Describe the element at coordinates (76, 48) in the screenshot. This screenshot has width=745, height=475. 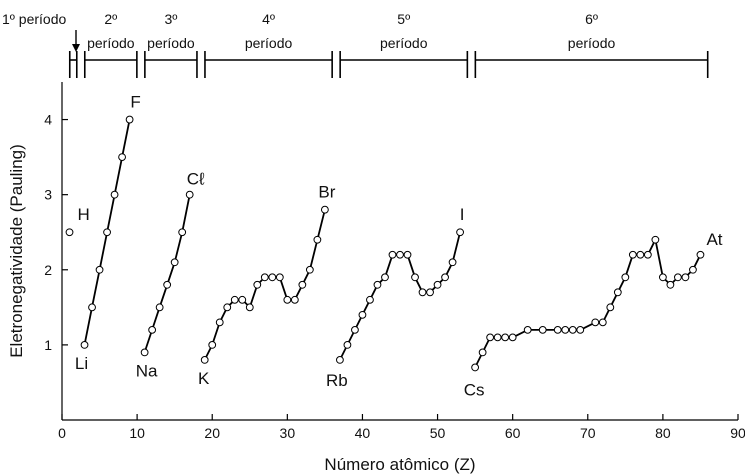
I see `arrow-head-icon` at that location.